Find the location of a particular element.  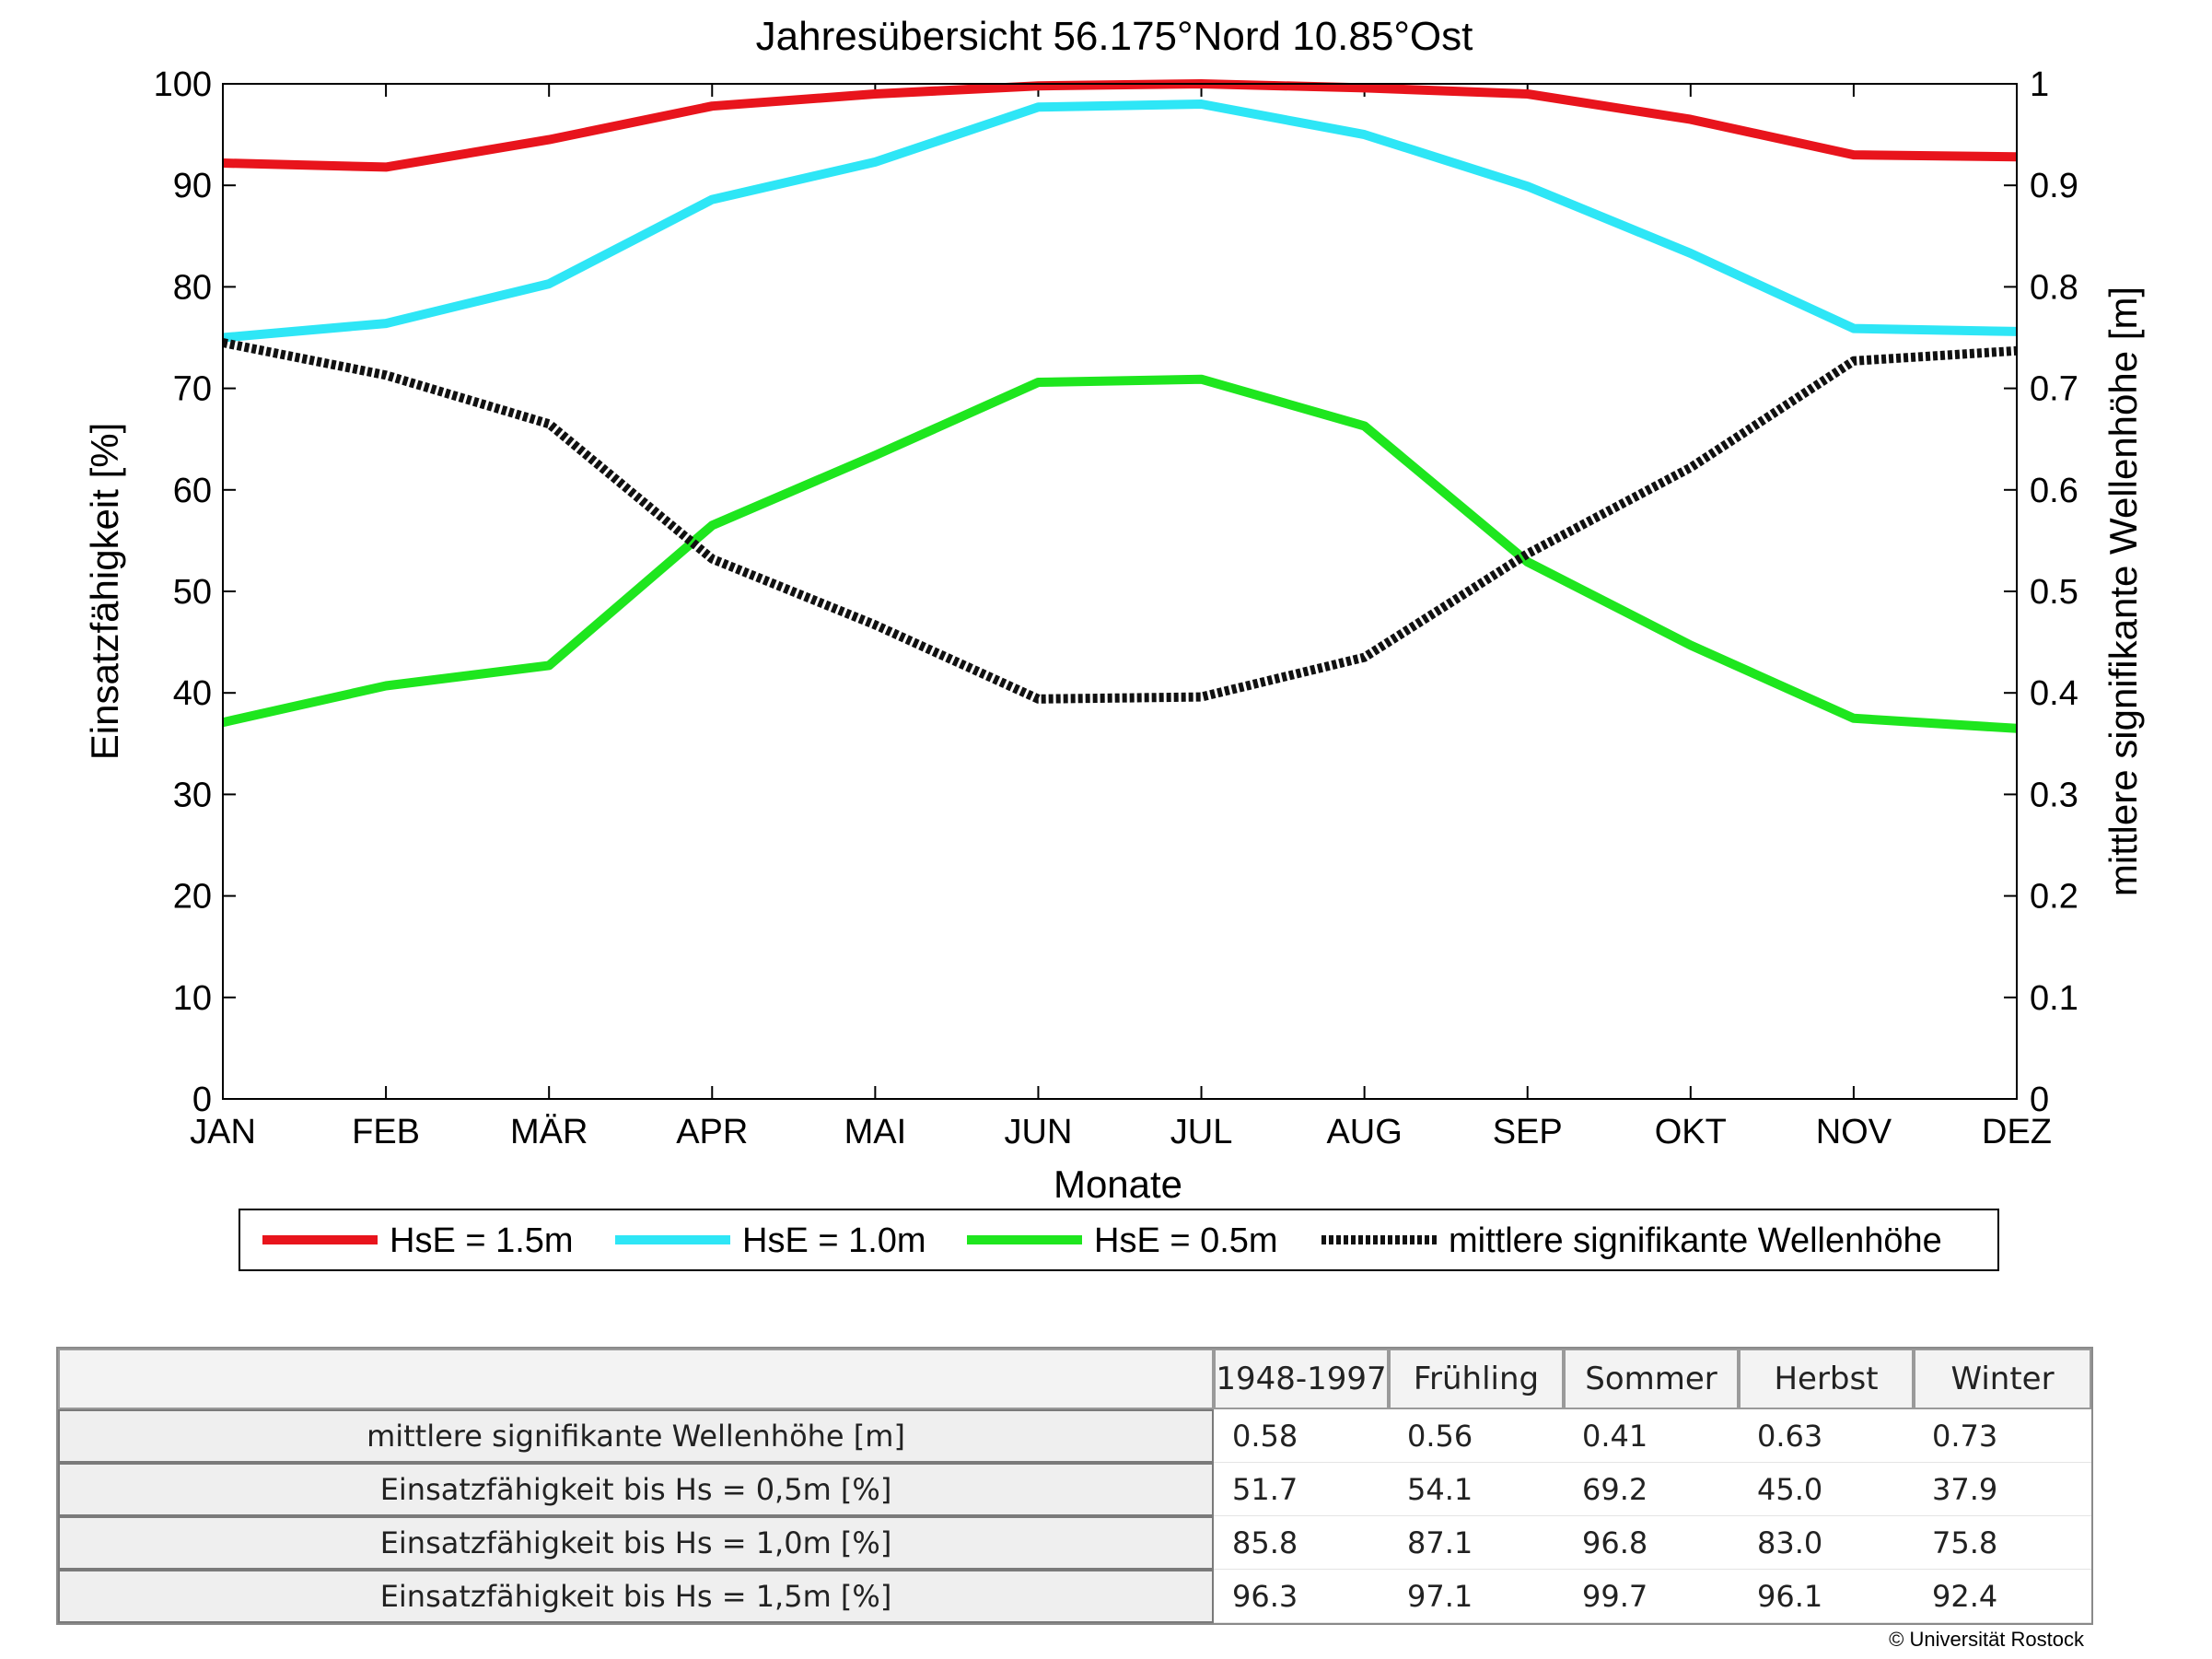

x-tick-label: DEZ is located at coordinates (2017, 1132).